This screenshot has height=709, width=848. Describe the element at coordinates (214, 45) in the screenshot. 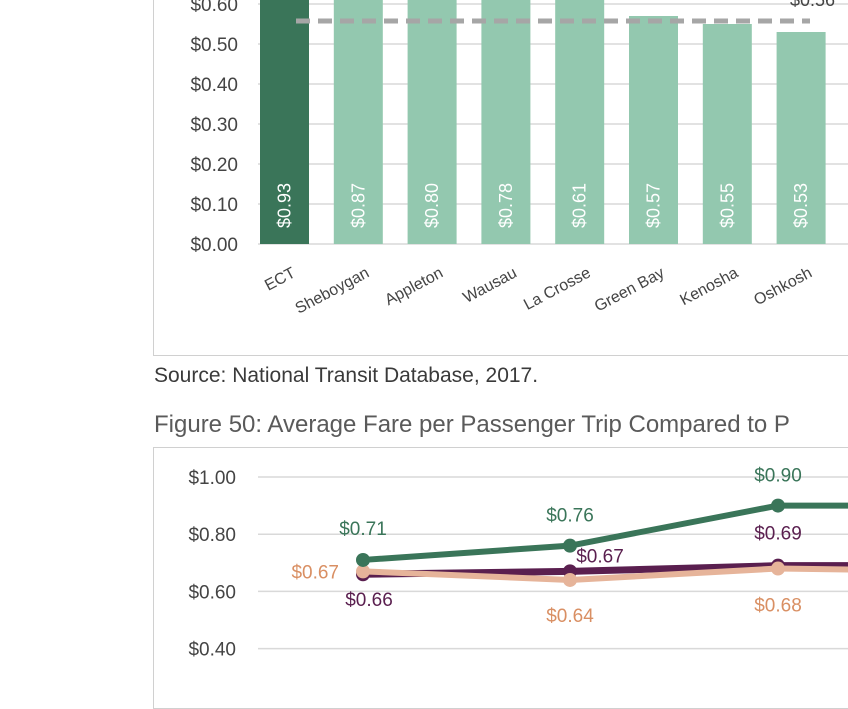

I see `bar-ytick-label: $0.50` at that location.